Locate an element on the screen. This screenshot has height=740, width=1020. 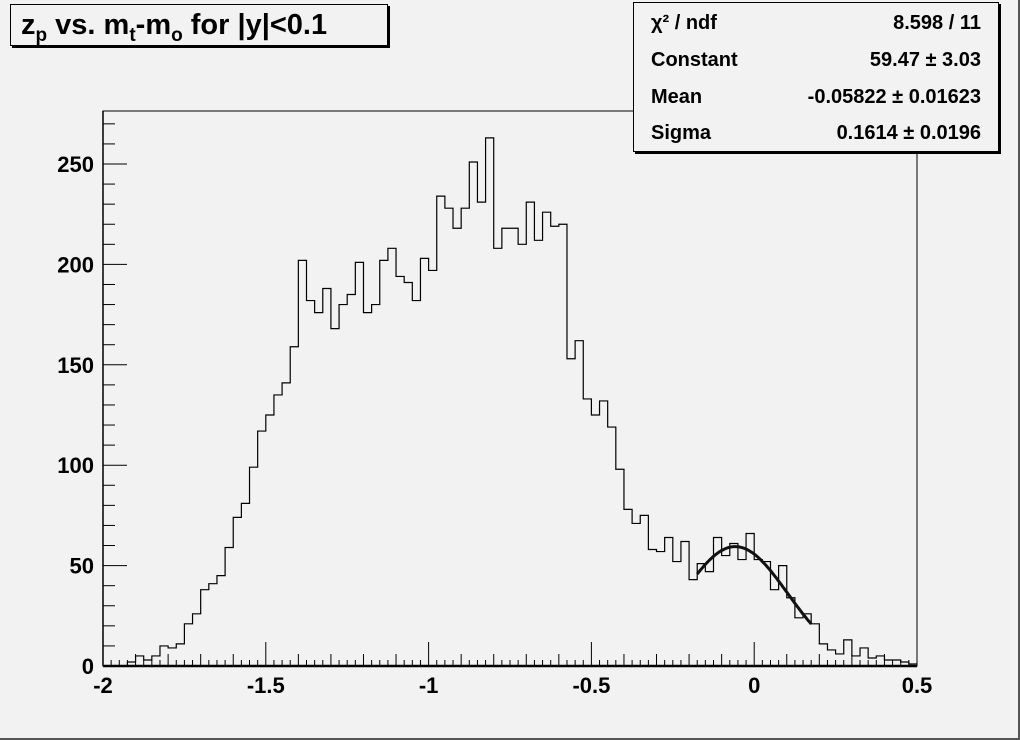
stats-row-mean: Mean -0.05822 ± 0.01623 is located at coordinates (816, 97).